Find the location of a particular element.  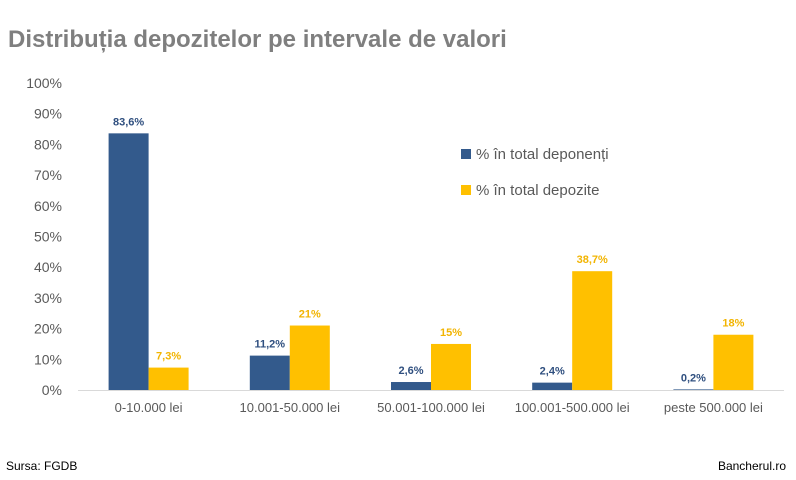

y-tick-label: 70% is located at coordinates (48, 175).